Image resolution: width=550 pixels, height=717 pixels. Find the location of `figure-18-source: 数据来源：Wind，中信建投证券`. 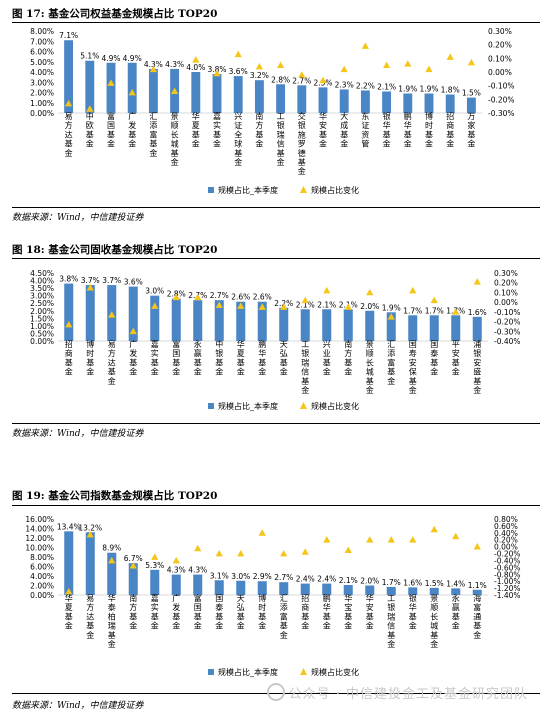

figure-18-source: 数据来源：Wind，中信建投证券 is located at coordinates (78, 434).